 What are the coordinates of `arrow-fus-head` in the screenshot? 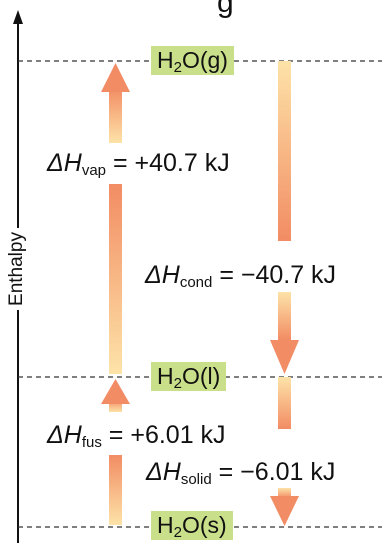 It's located at (115, 391).